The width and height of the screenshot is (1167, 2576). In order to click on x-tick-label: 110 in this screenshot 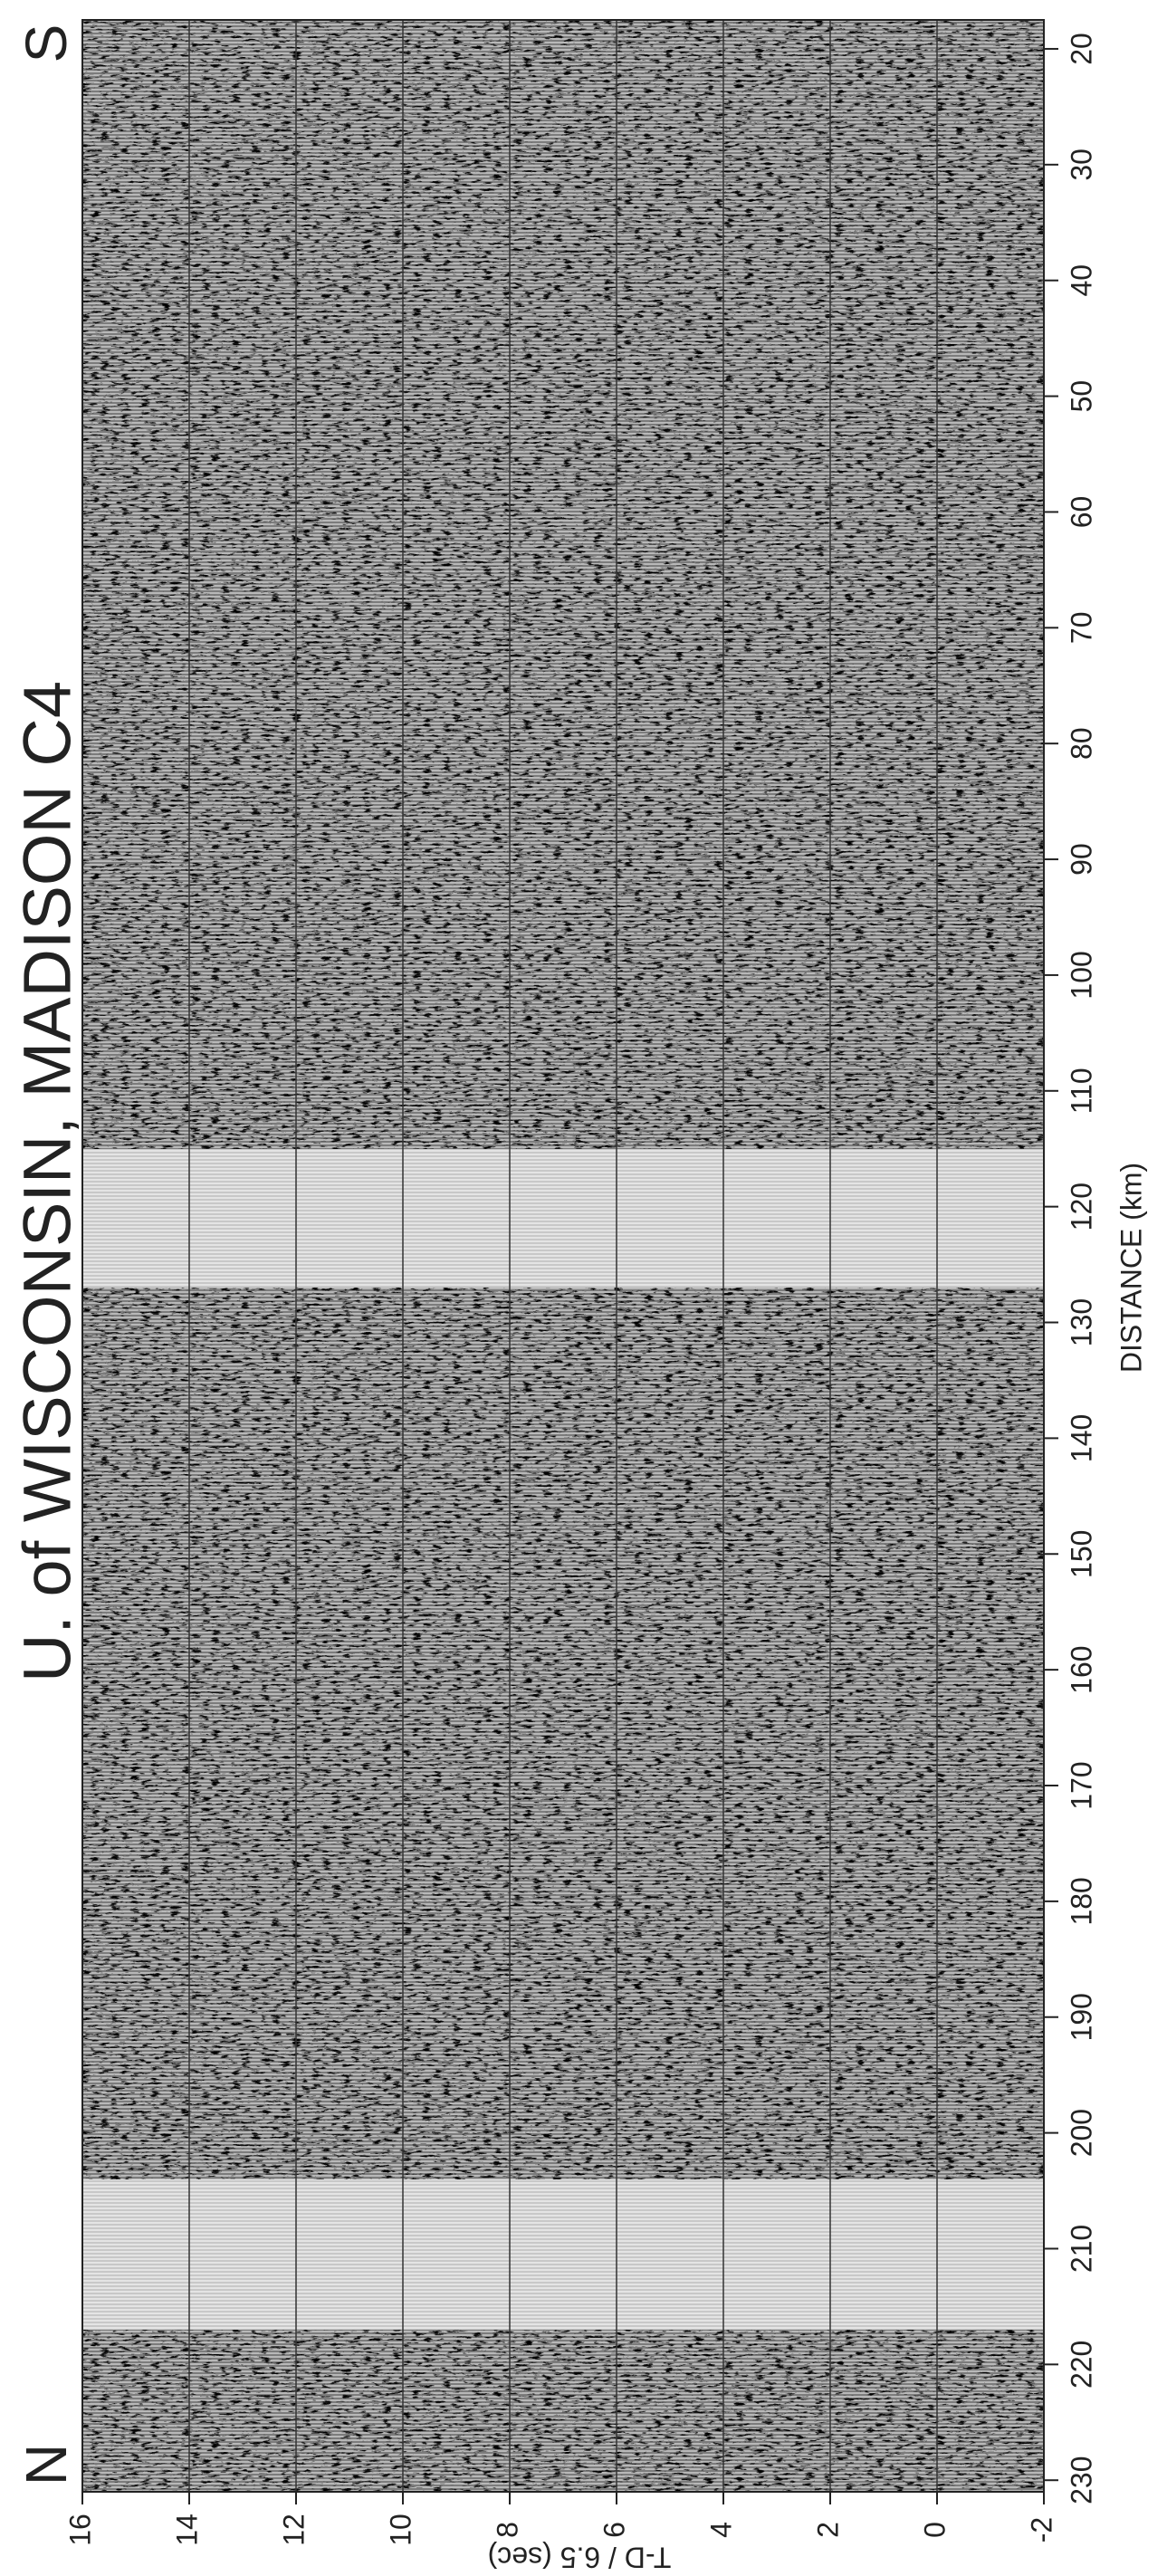, I will do `click(1081, 1091)`.